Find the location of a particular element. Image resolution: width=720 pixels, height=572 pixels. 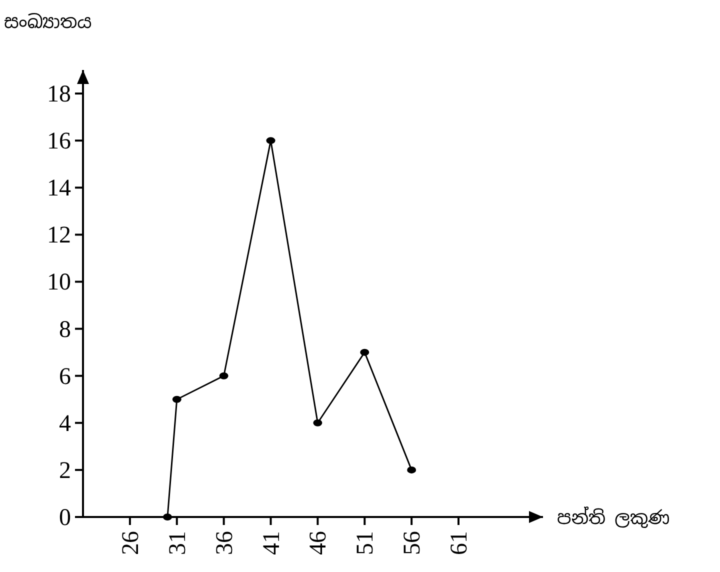

y-tick-label: 6 is located at coordinates (65, 377).